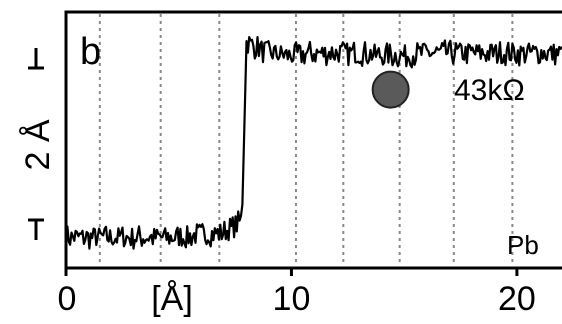 The image size is (562, 324). I want to click on x-axis-label: [Å], so click(172, 299).